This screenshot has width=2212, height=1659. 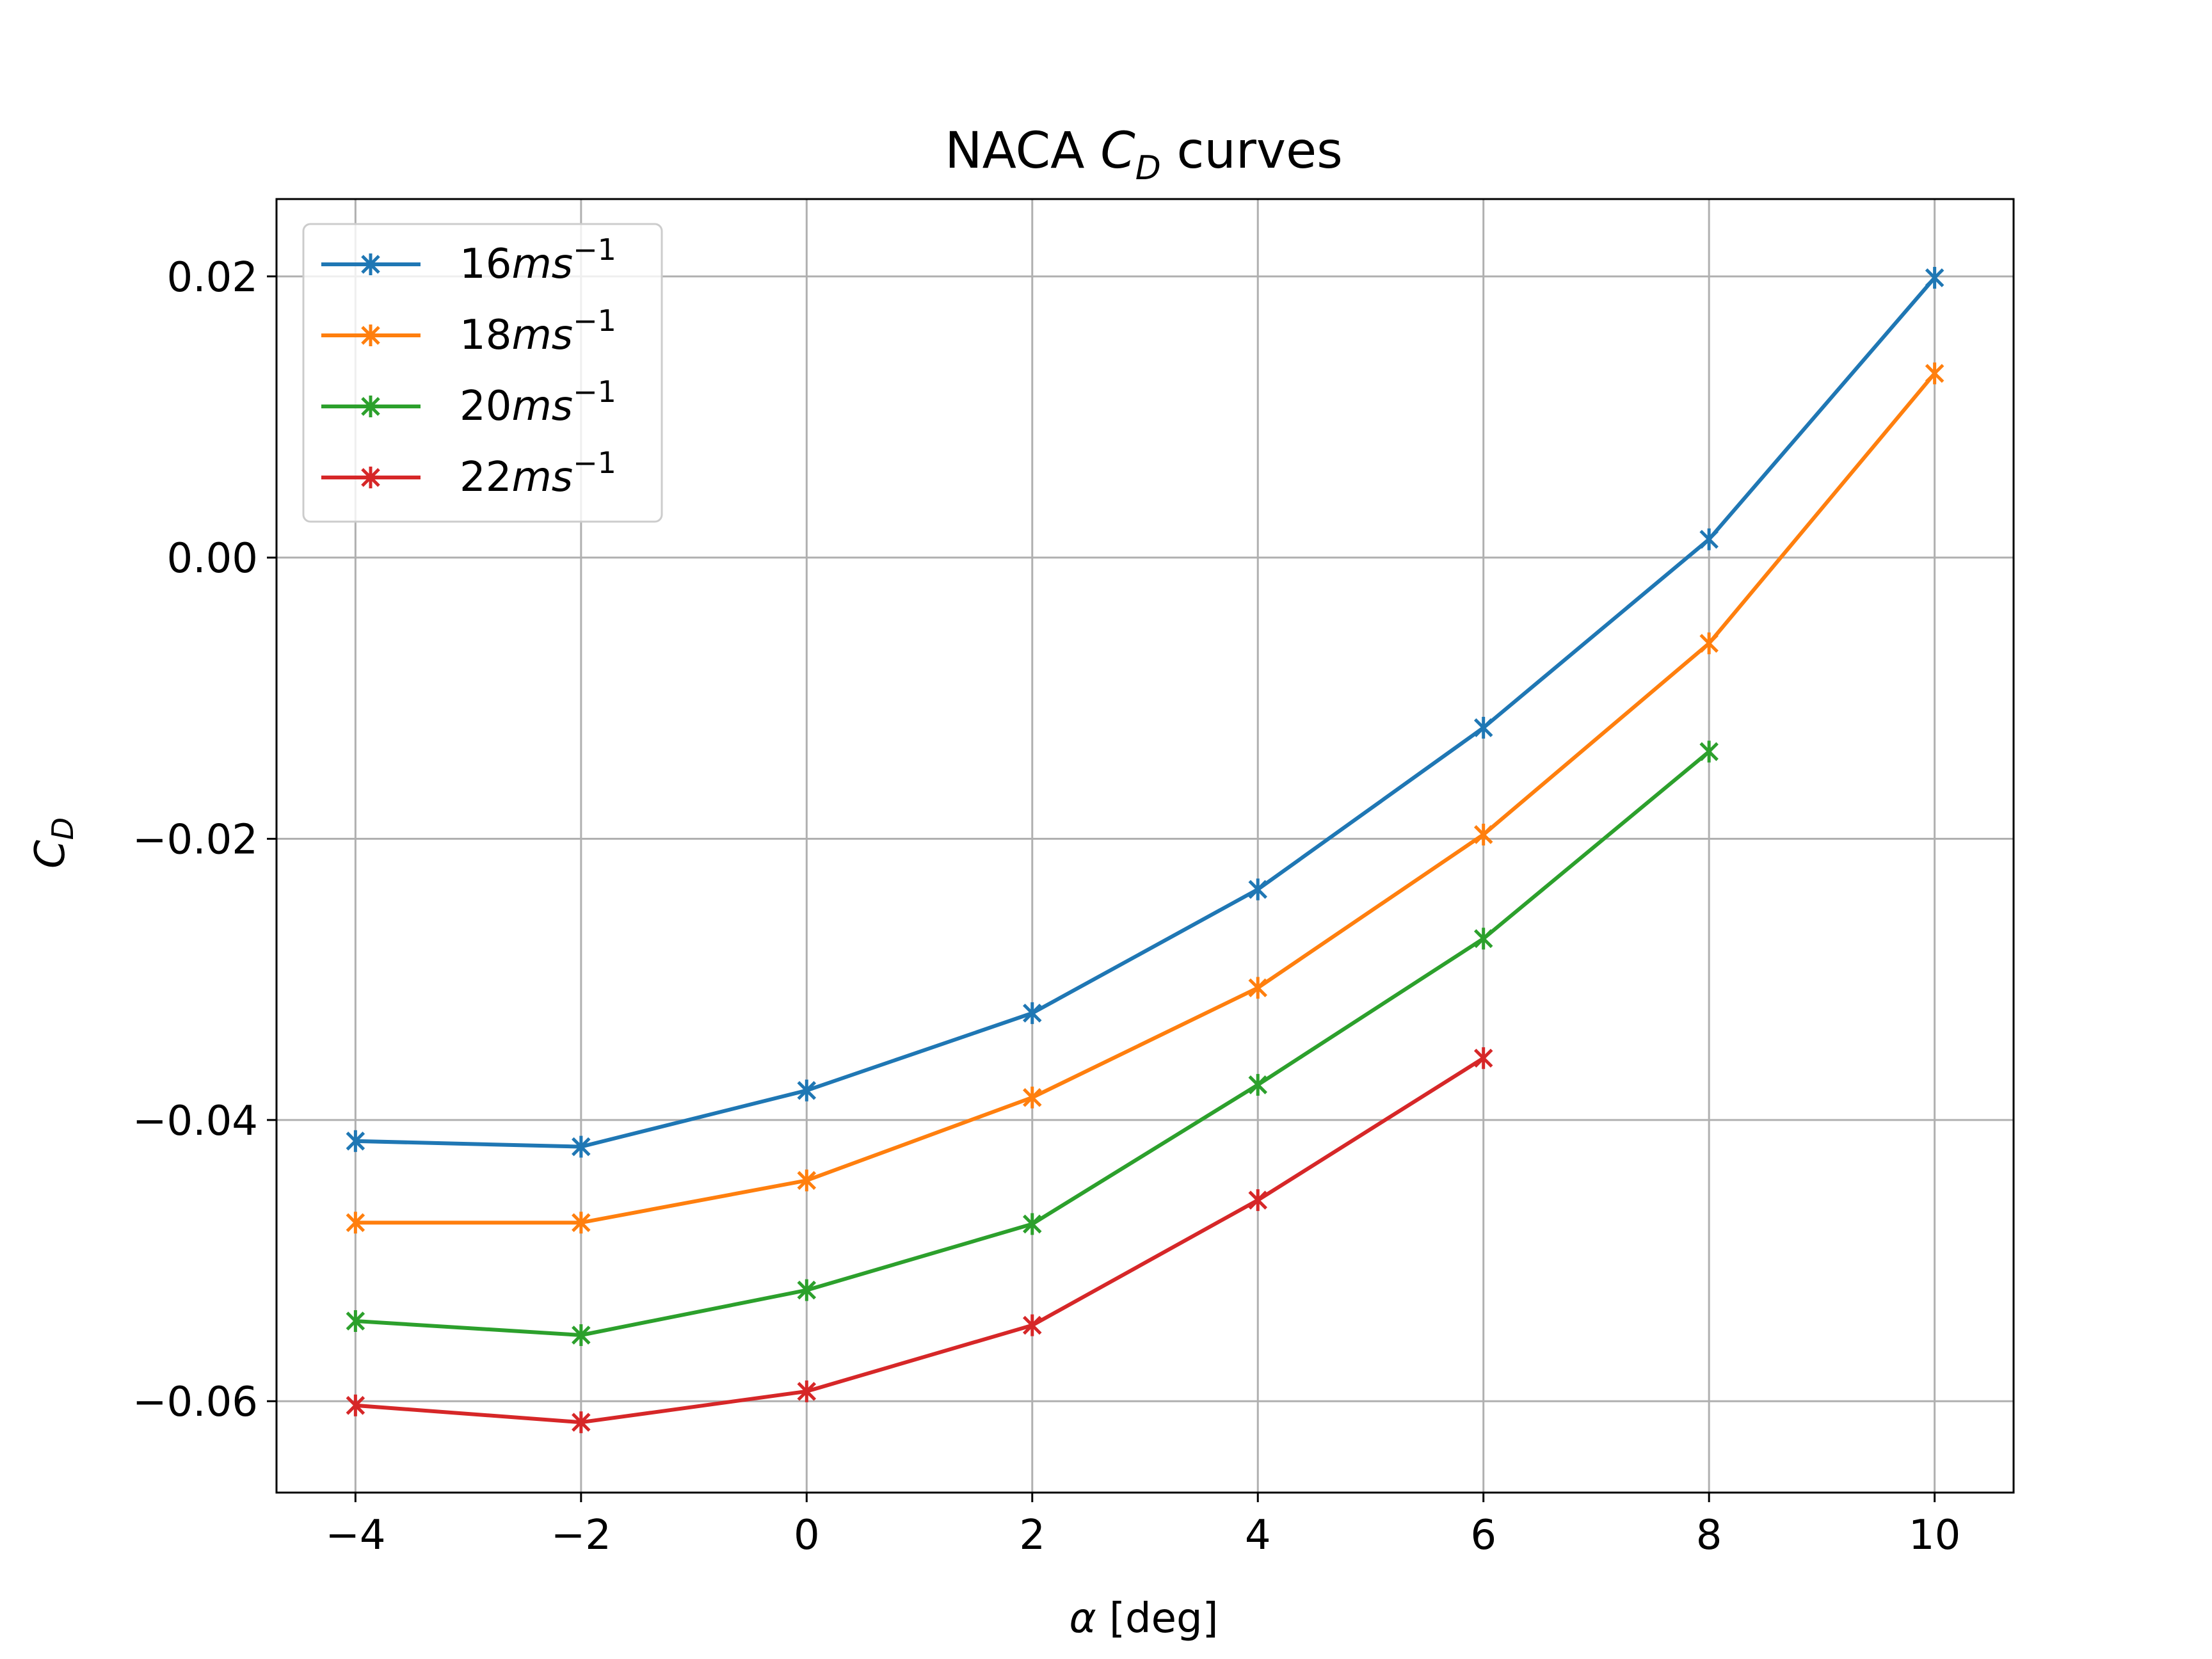 I want to click on y-tick-label: −0.02, so click(x=195, y=840).